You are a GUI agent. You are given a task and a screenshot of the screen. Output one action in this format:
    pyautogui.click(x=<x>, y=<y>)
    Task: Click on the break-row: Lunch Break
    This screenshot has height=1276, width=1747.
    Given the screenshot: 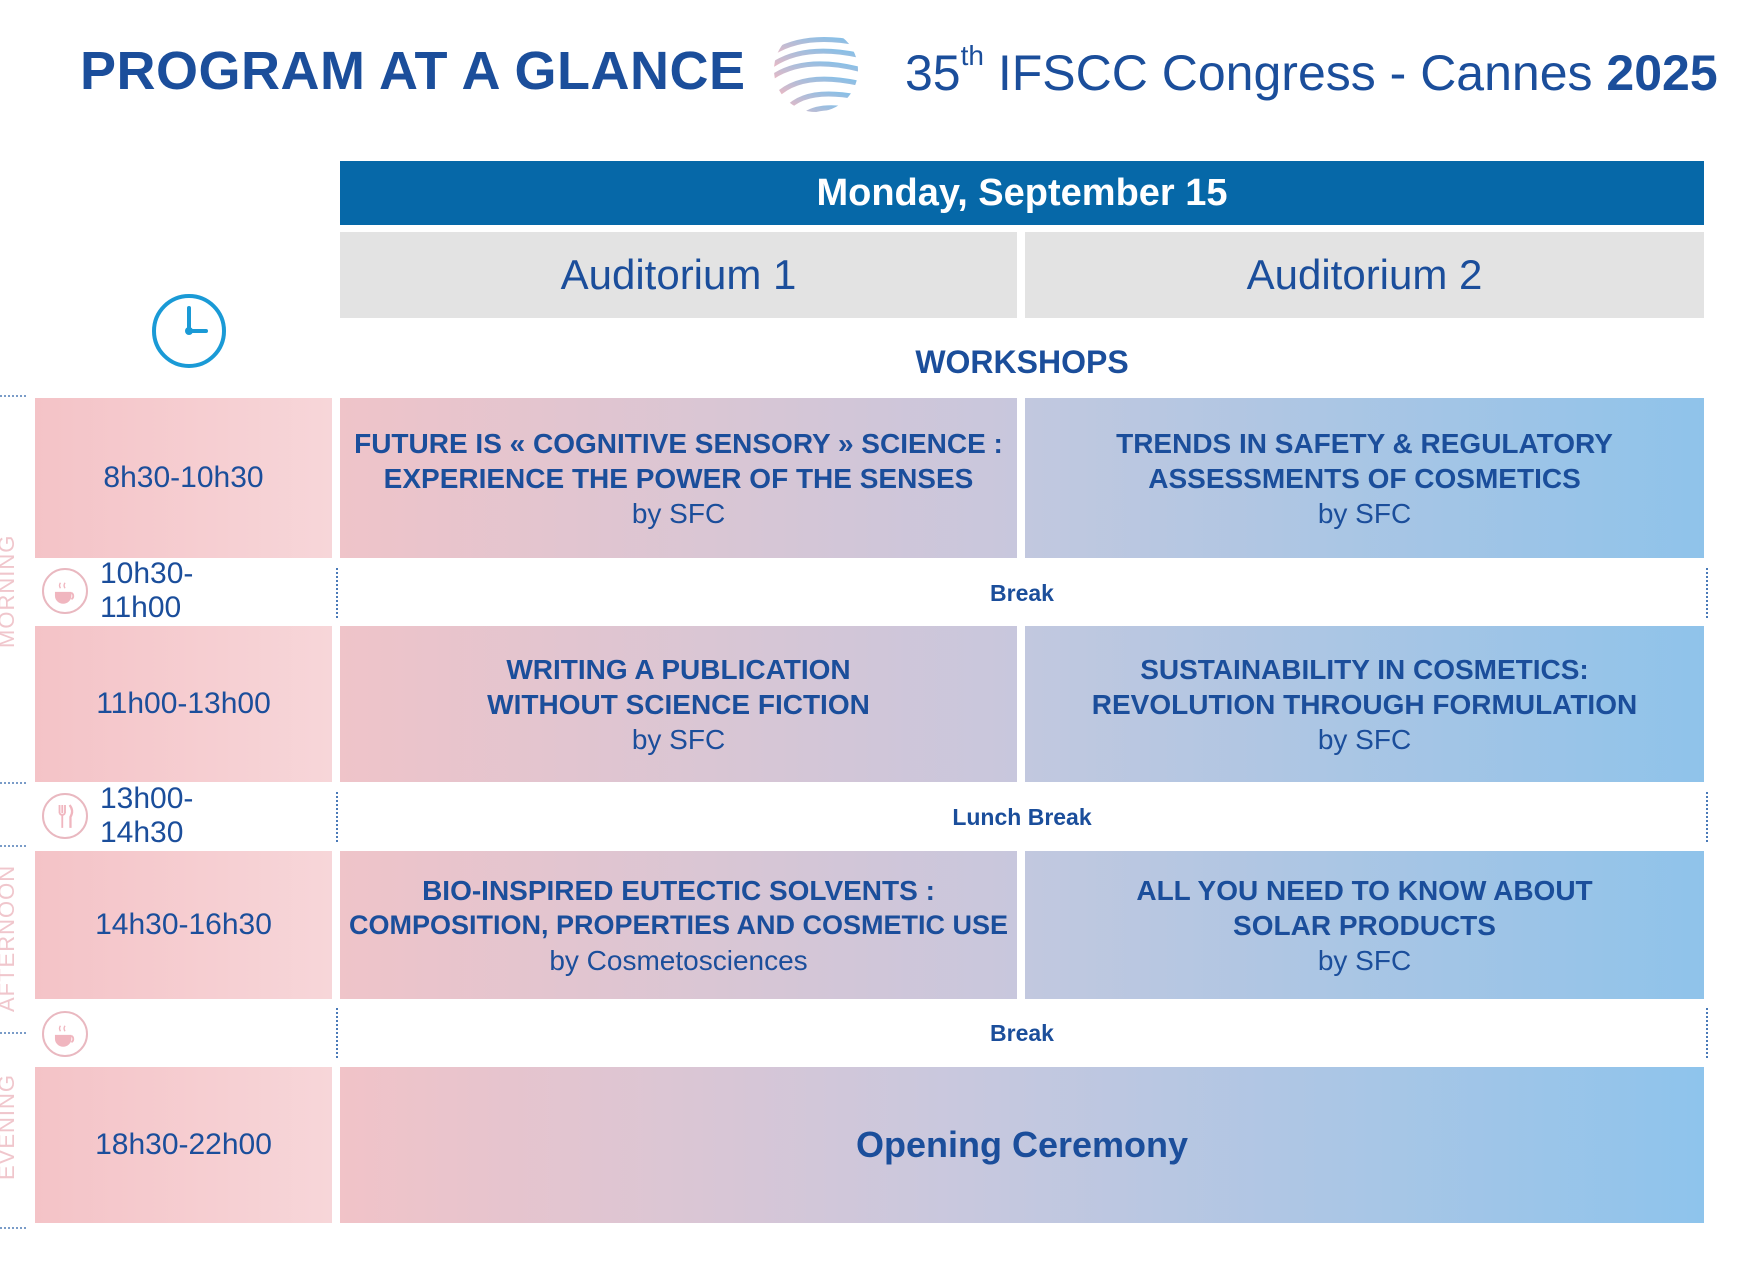 What is the action you would take?
    pyautogui.click(x=1022, y=817)
    